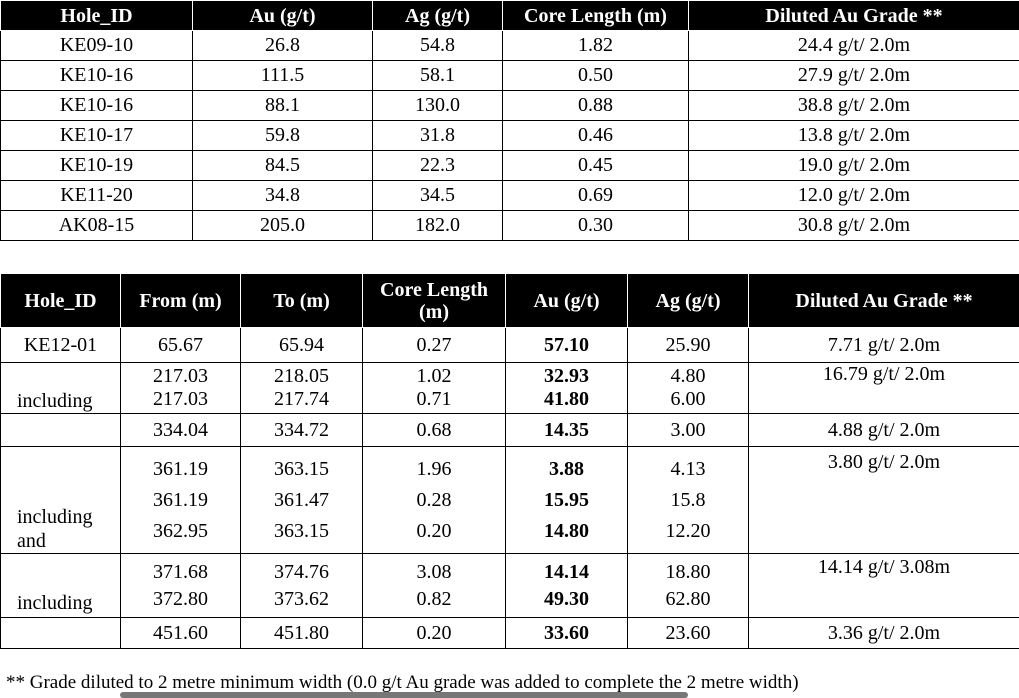 This screenshot has width=1019, height=698. I want to click on cell-line: 14.14 g/t/ 3.08m, so click(884, 567).